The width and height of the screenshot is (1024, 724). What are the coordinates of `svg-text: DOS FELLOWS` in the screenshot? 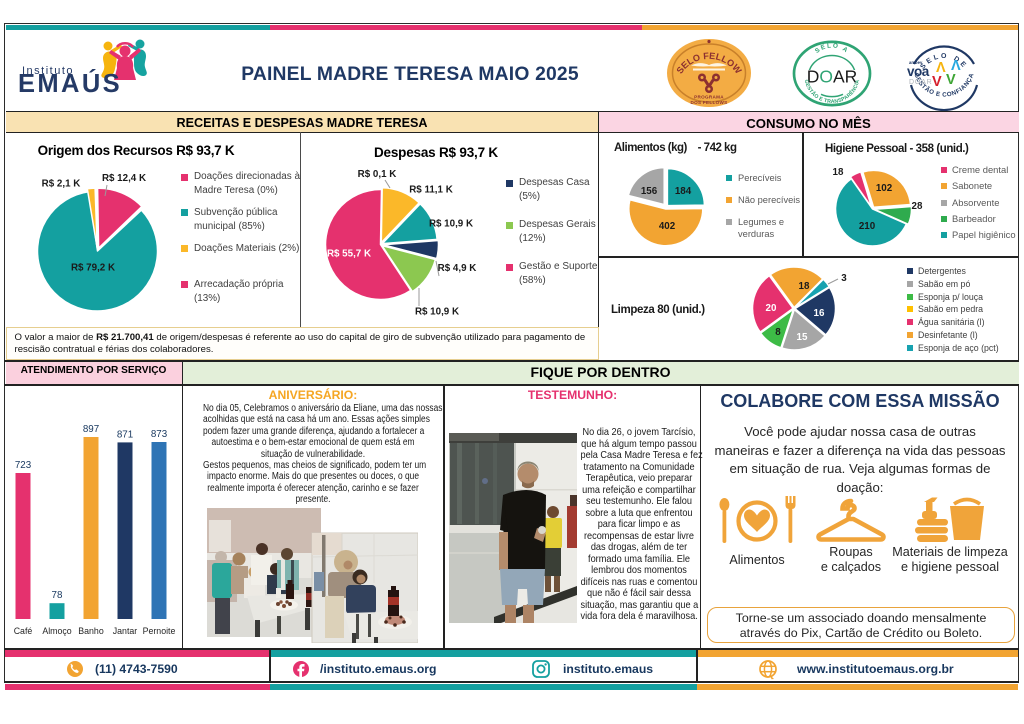 It's located at (709, 102).